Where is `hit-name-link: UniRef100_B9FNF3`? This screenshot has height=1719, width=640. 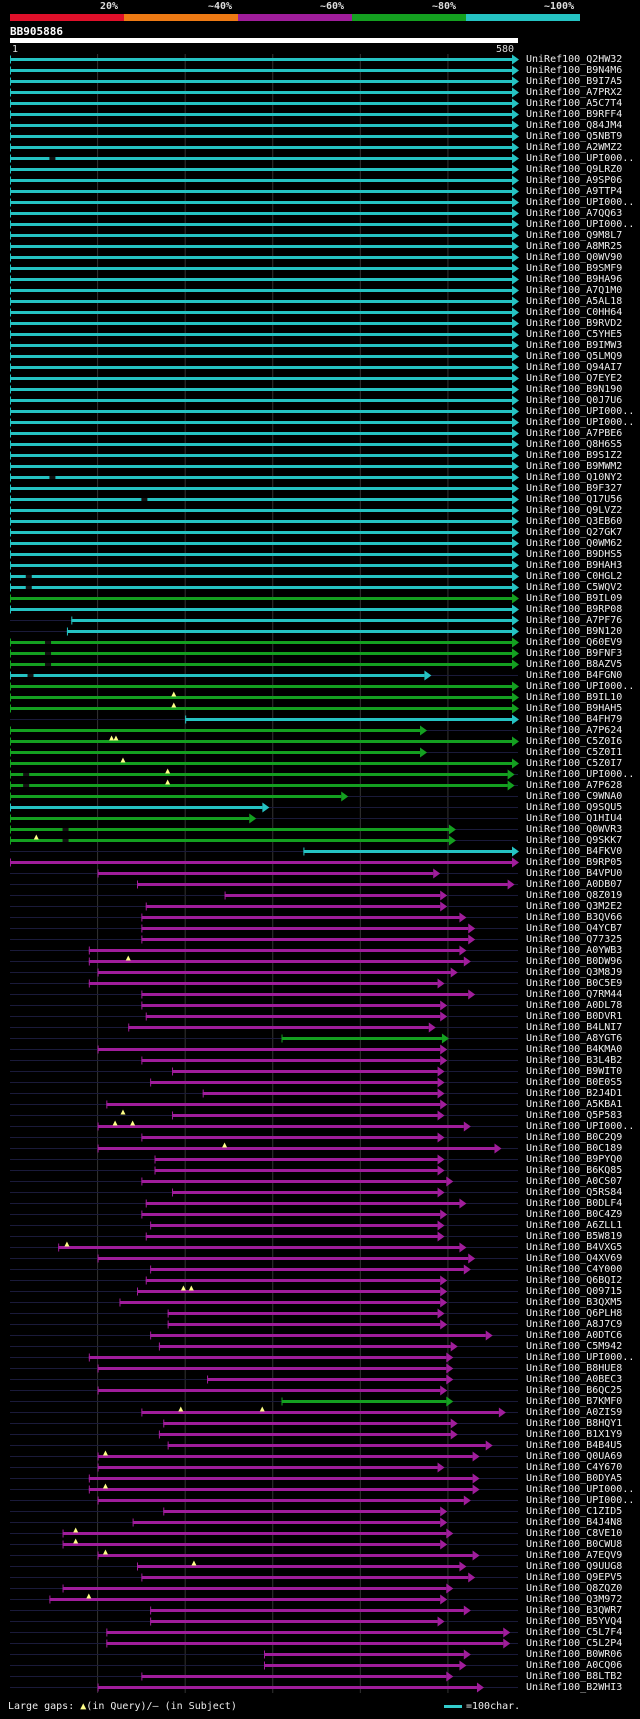 hit-name-link: UniRef100_B9FNF3 is located at coordinates (574, 653).